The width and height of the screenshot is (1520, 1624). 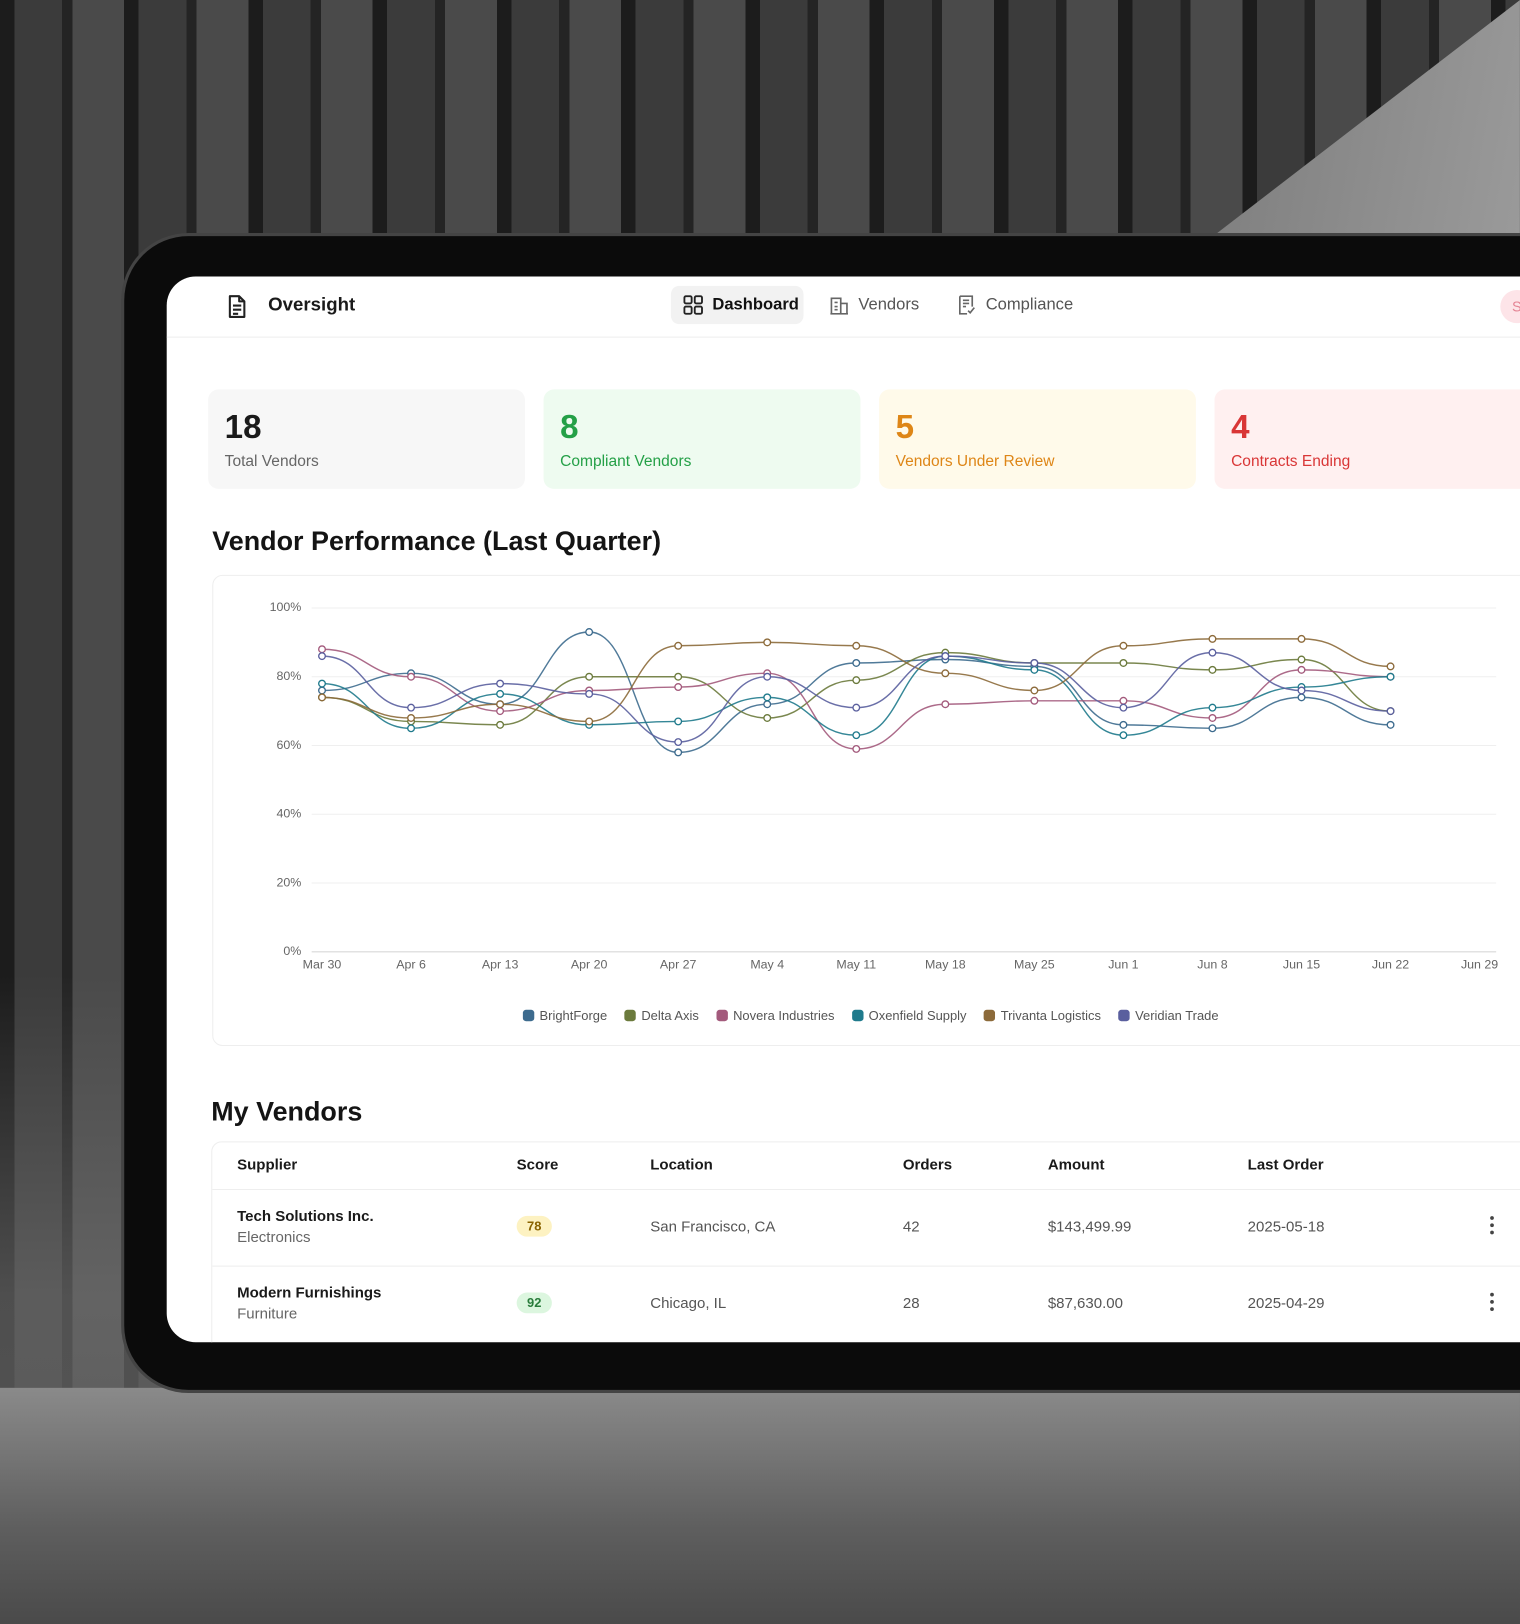 What do you see at coordinates (589, 965) in the screenshot?
I see `x-tick-label: Apr 20` at bounding box center [589, 965].